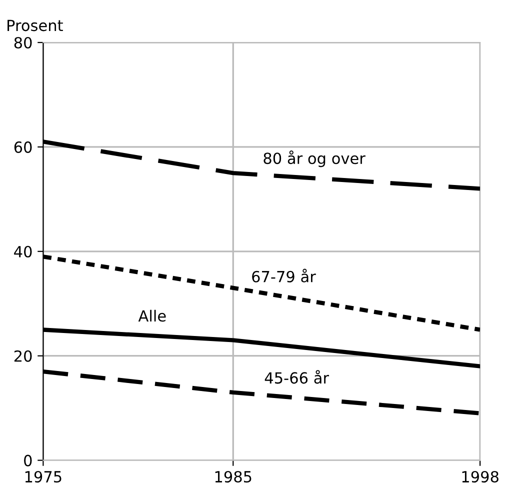  I want to click on y-axis-title: Prosent, so click(35, 26).